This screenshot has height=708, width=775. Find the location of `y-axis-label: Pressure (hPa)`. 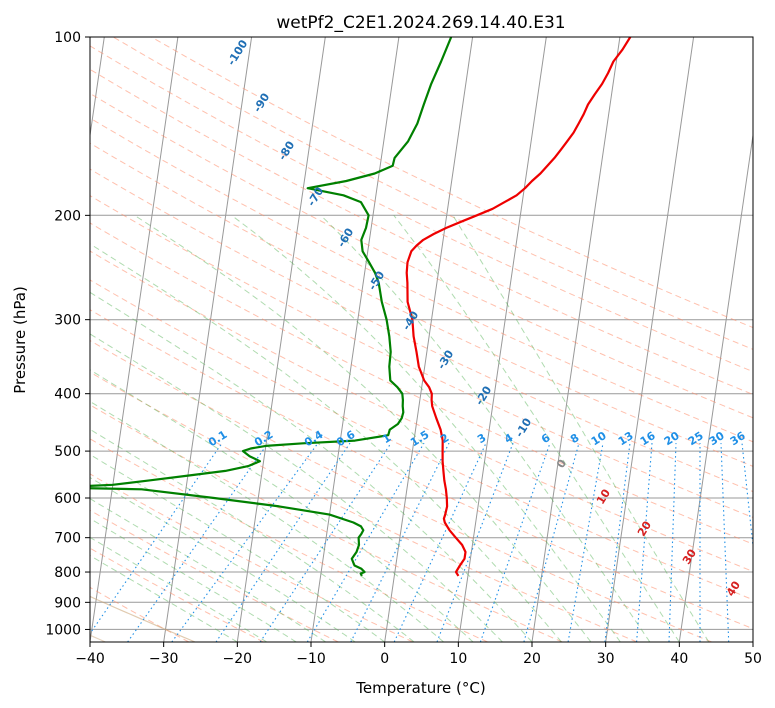

y-axis-label: Pressure (hPa) is located at coordinates (20, 340).